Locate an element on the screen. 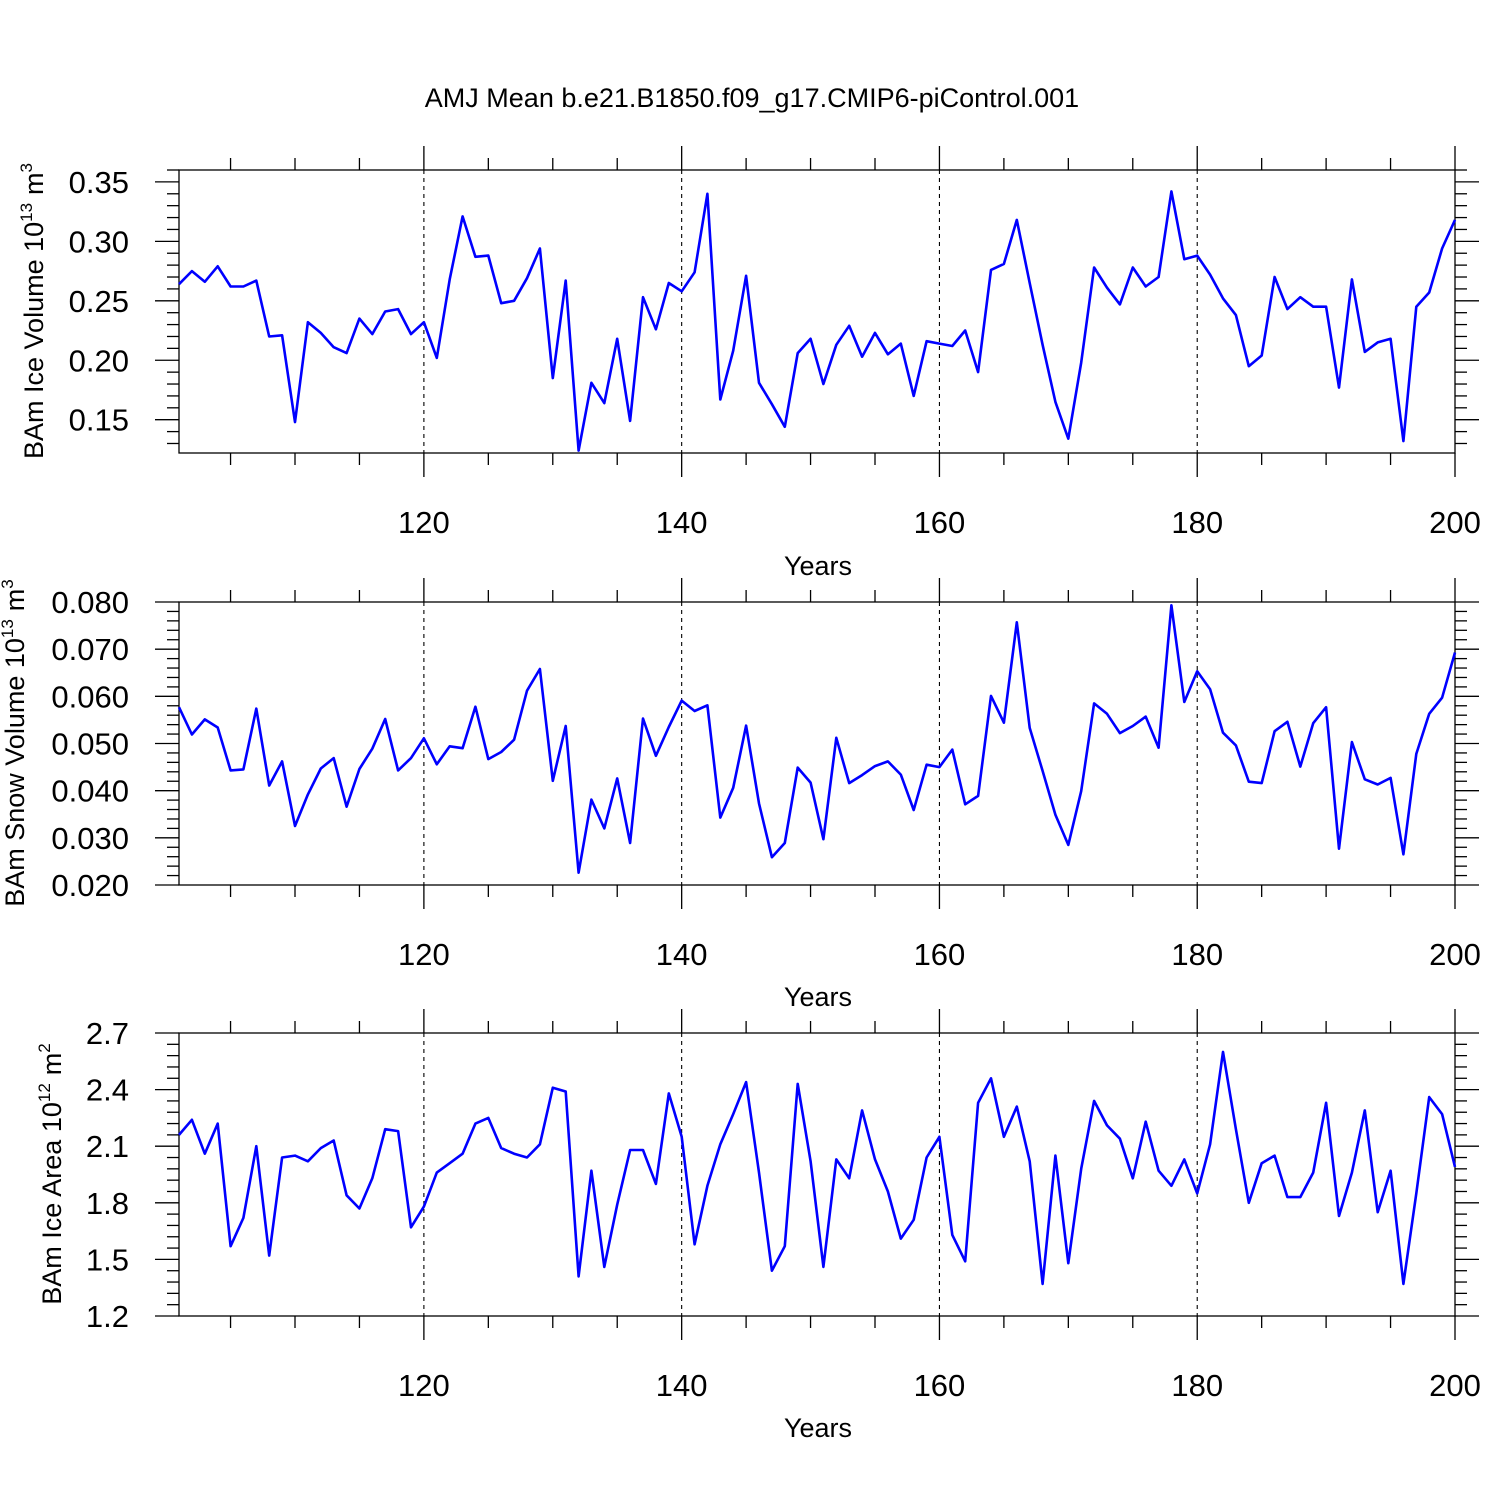 The height and width of the screenshot is (1500, 1500). snow-volume-xtick-label: 160 is located at coordinates (940, 954).